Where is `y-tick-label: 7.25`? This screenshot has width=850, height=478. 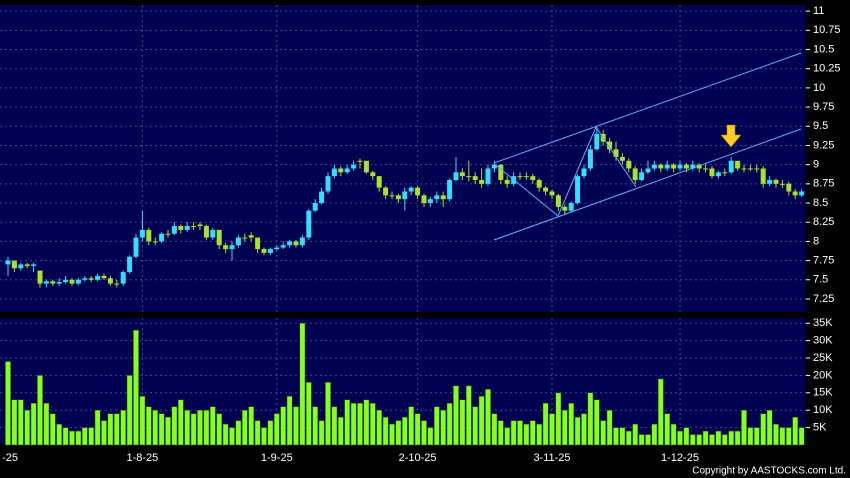
y-tick-label: 7.25 is located at coordinates (823, 299).